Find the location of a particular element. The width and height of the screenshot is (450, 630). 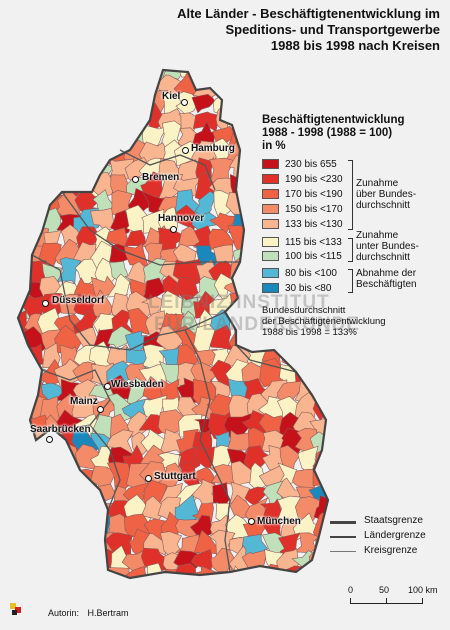

district-border-swatch is located at coordinates (343, 551).